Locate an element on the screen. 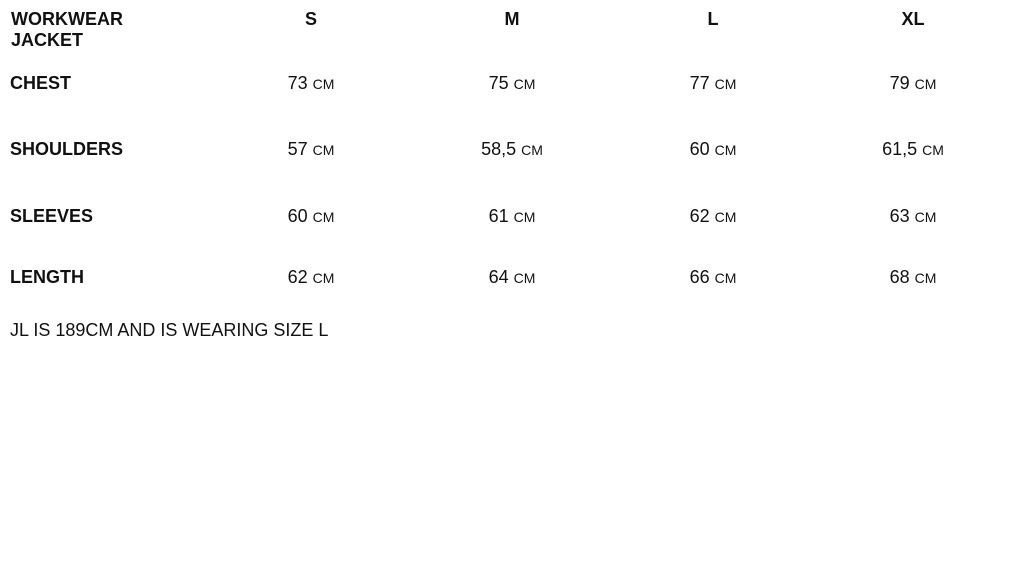  measurement-cell: 73 CM is located at coordinates (311, 83).